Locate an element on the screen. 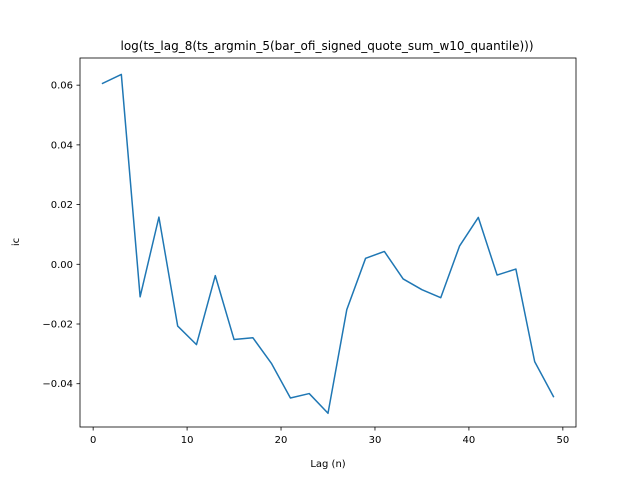 This screenshot has width=640, height=480. y-tick-label: 0.06 is located at coordinates (62, 86).